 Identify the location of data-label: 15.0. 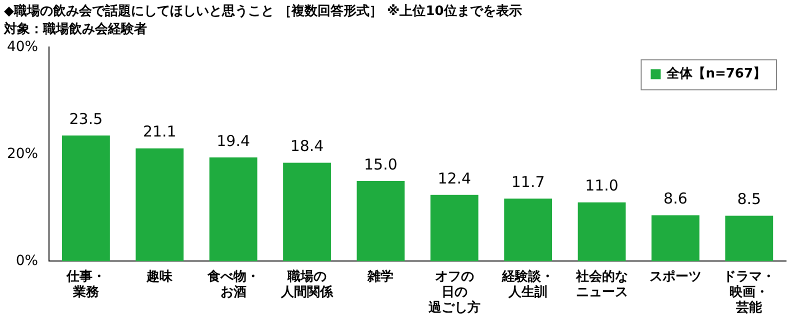
(381, 164).